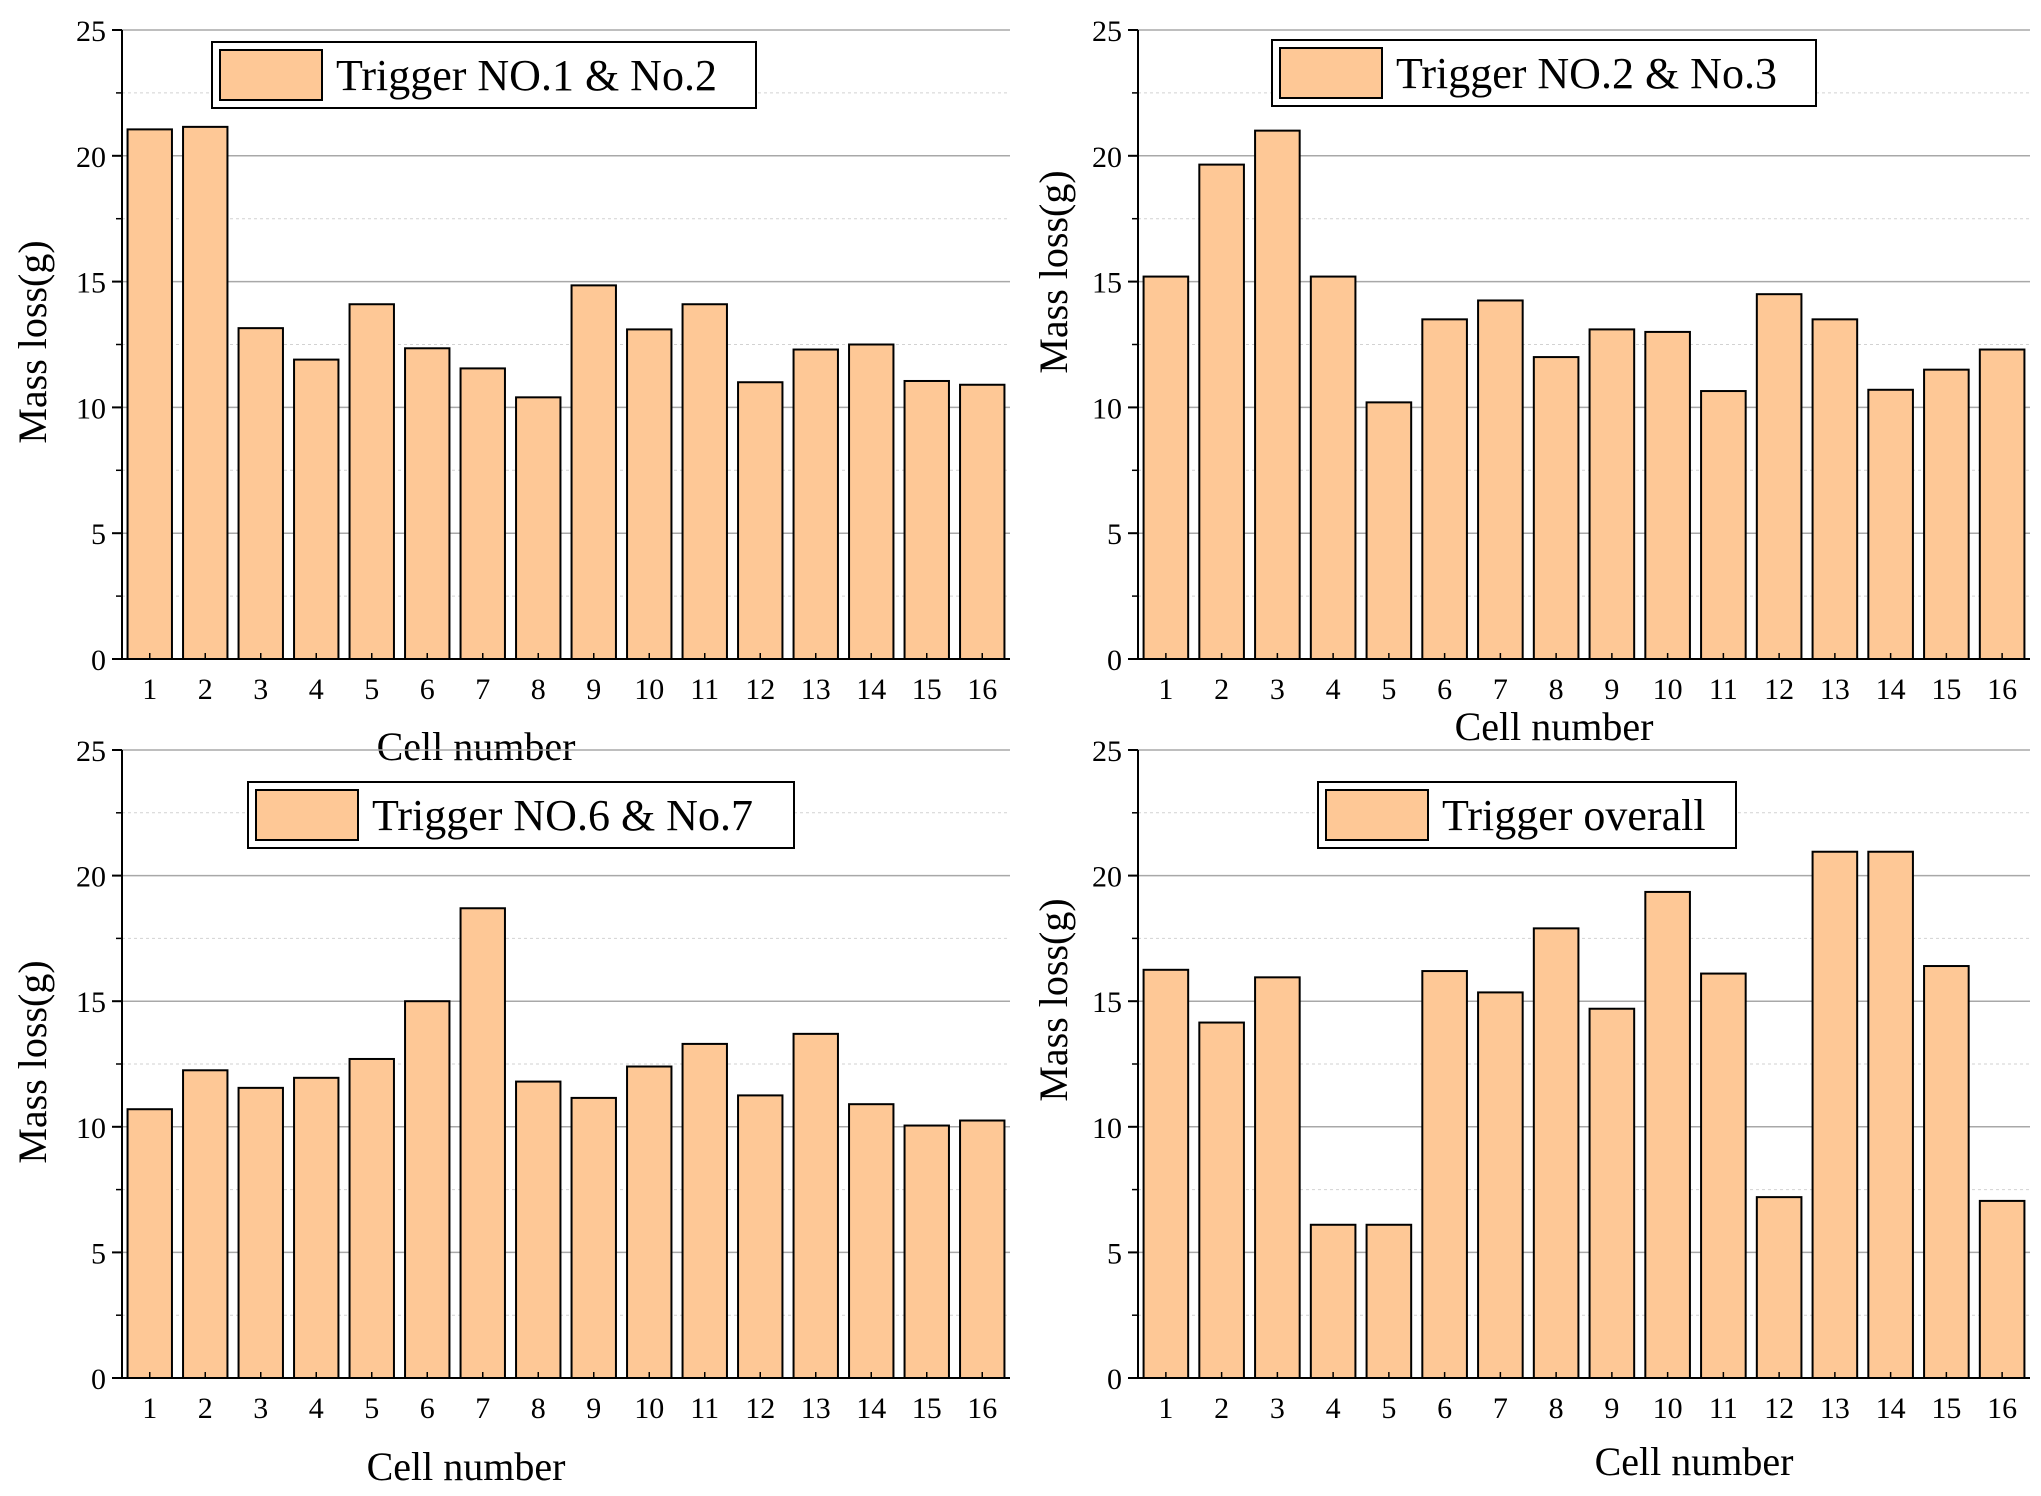 The width and height of the screenshot is (2041, 1496). Describe the element at coordinates (1668, 689) in the screenshot. I see `x-tick-label: 10` at that location.